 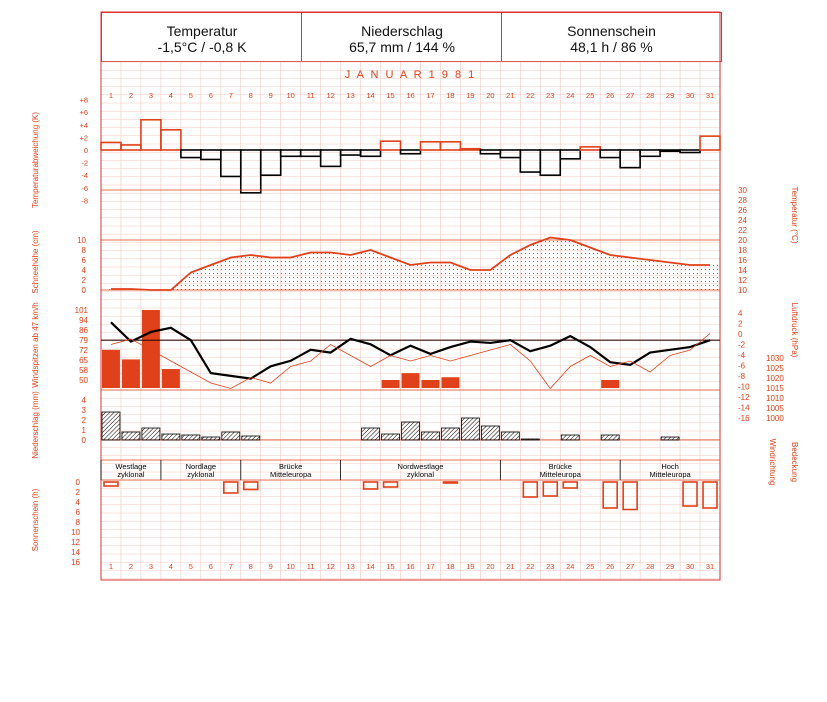 What do you see at coordinates (744, 397) in the screenshot?
I see `pressure-tick: -12` at bounding box center [744, 397].